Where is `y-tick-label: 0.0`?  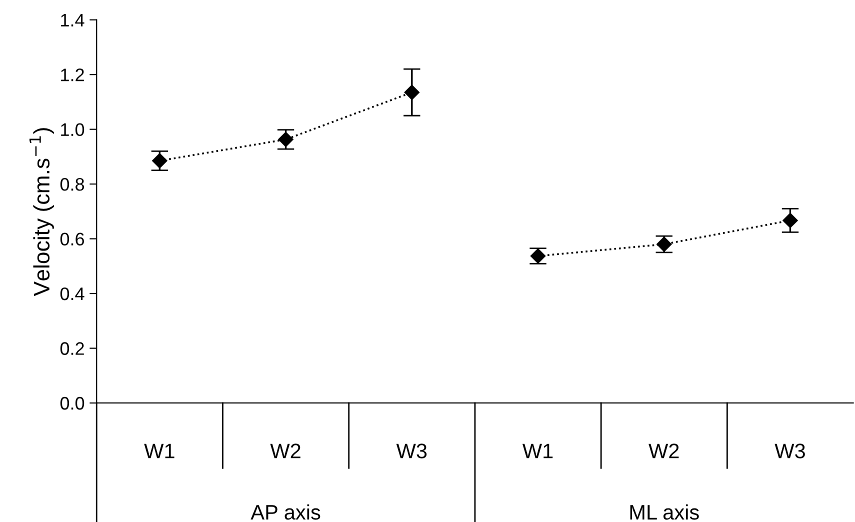
y-tick-label: 0.0 is located at coordinates (72, 403).